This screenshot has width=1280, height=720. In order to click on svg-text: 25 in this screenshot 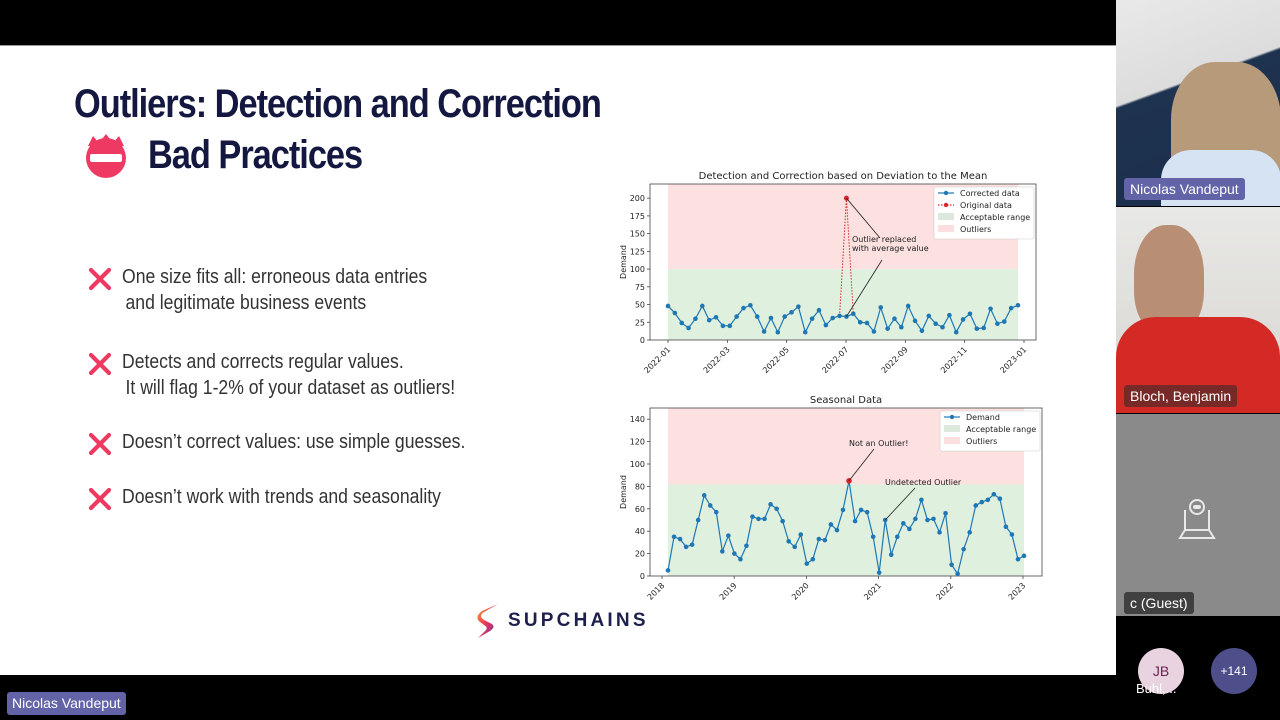, I will do `click(640, 322)`.